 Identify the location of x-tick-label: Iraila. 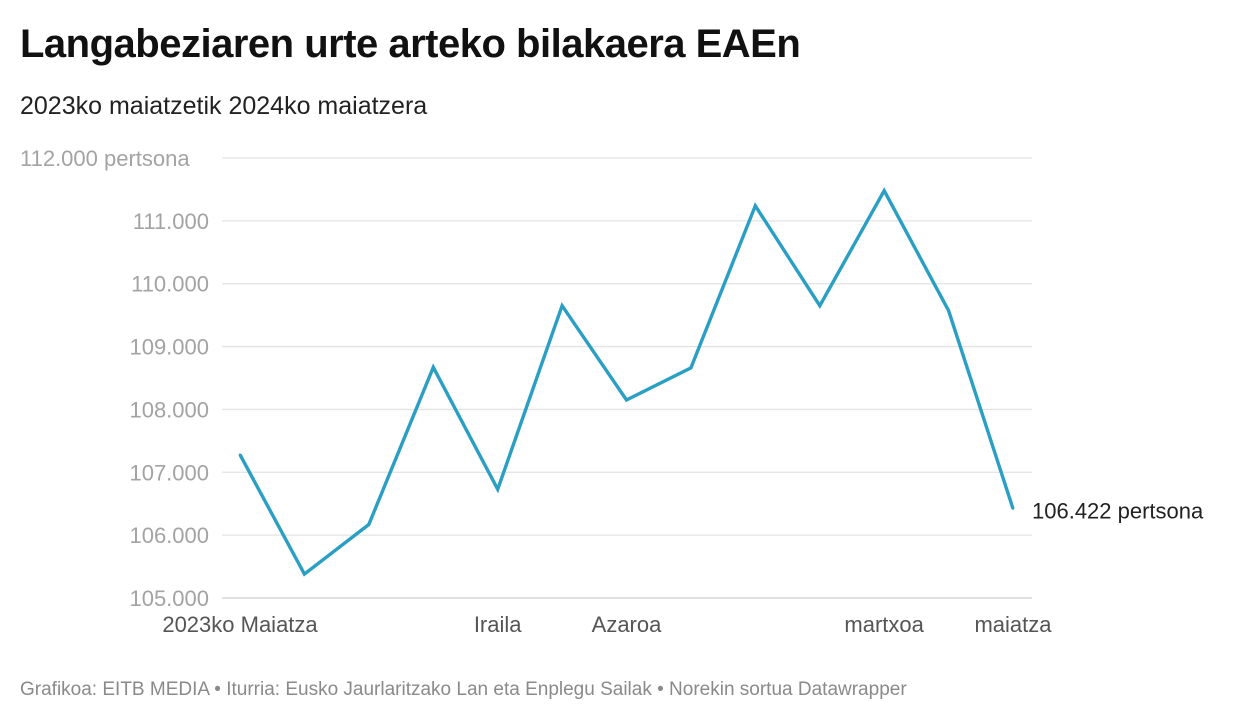
(498, 624).